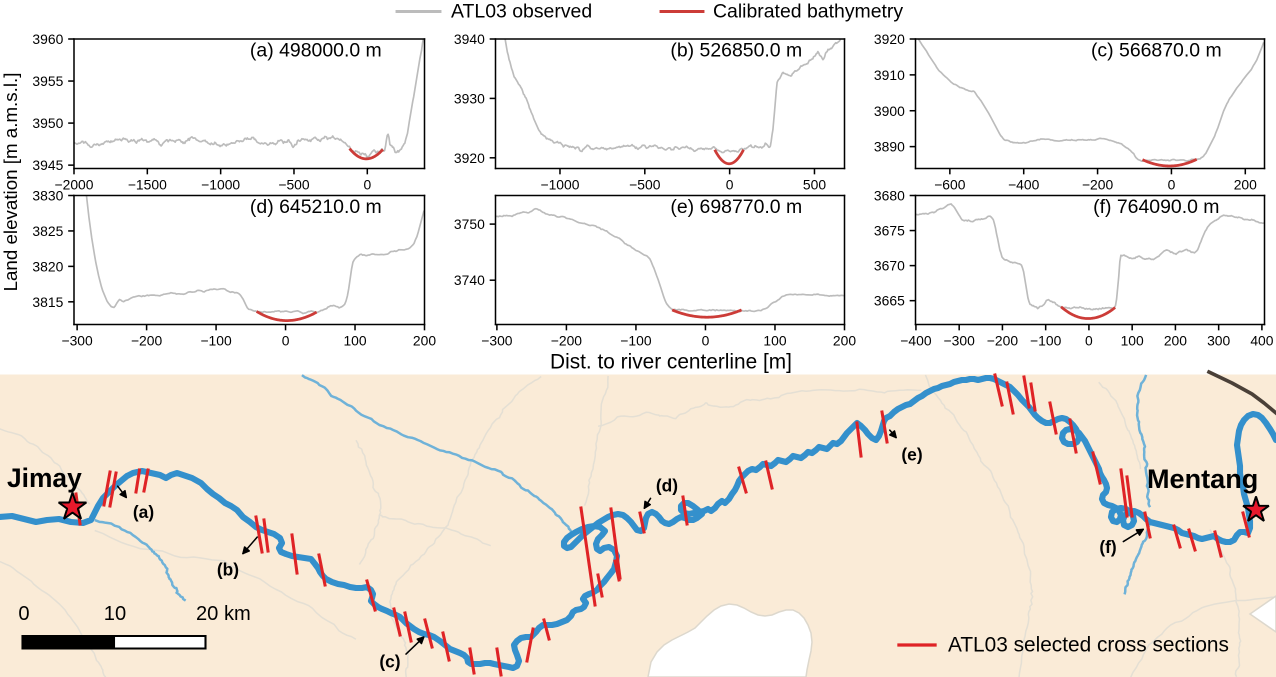 The height and width of the screenshot is (677, 1276). I want to click on svg-text: −1500, so click(147, 184).